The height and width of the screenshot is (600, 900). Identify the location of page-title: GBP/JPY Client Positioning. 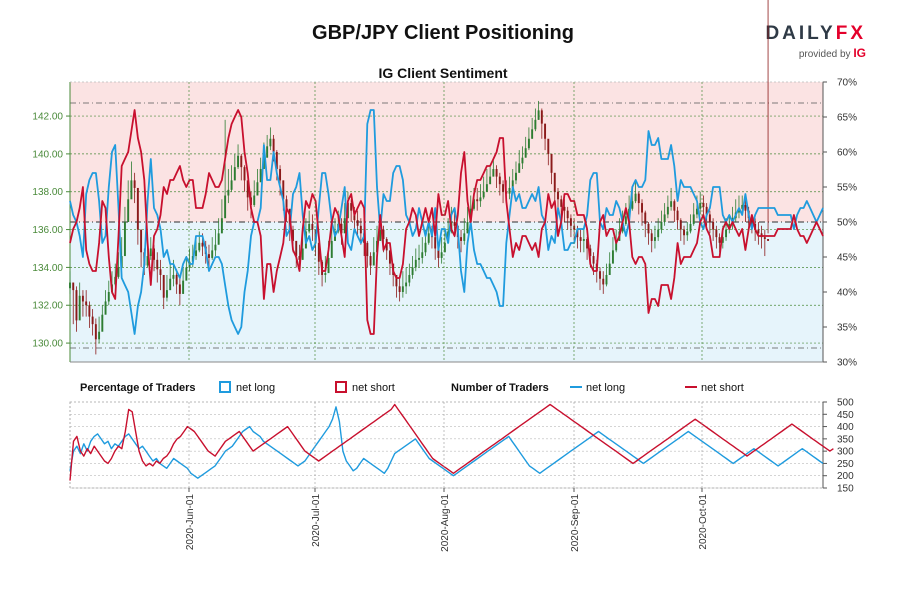
(443, 33).